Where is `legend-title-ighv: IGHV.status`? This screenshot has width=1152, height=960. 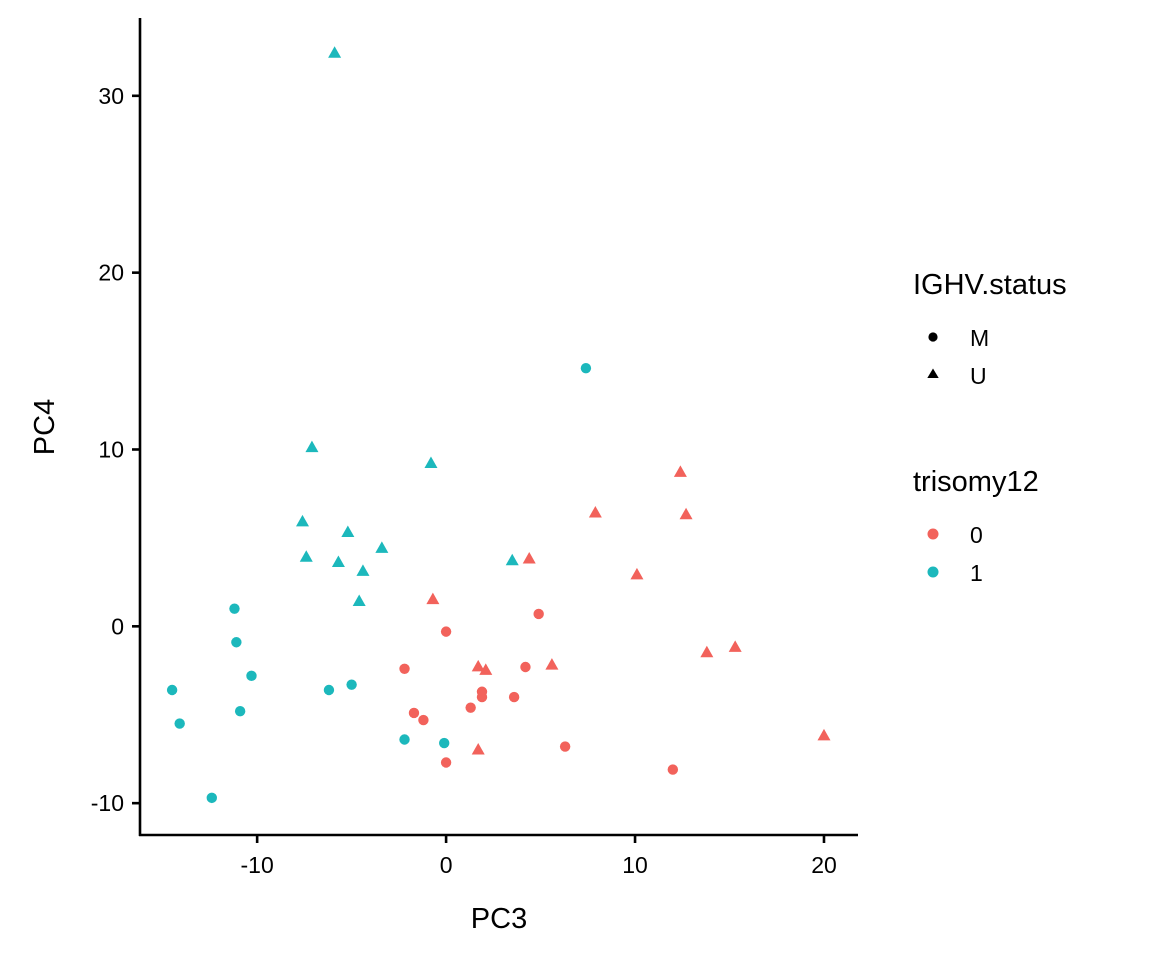
legend-title-ighv: IGHV.status is located at coordinates (990, 285).